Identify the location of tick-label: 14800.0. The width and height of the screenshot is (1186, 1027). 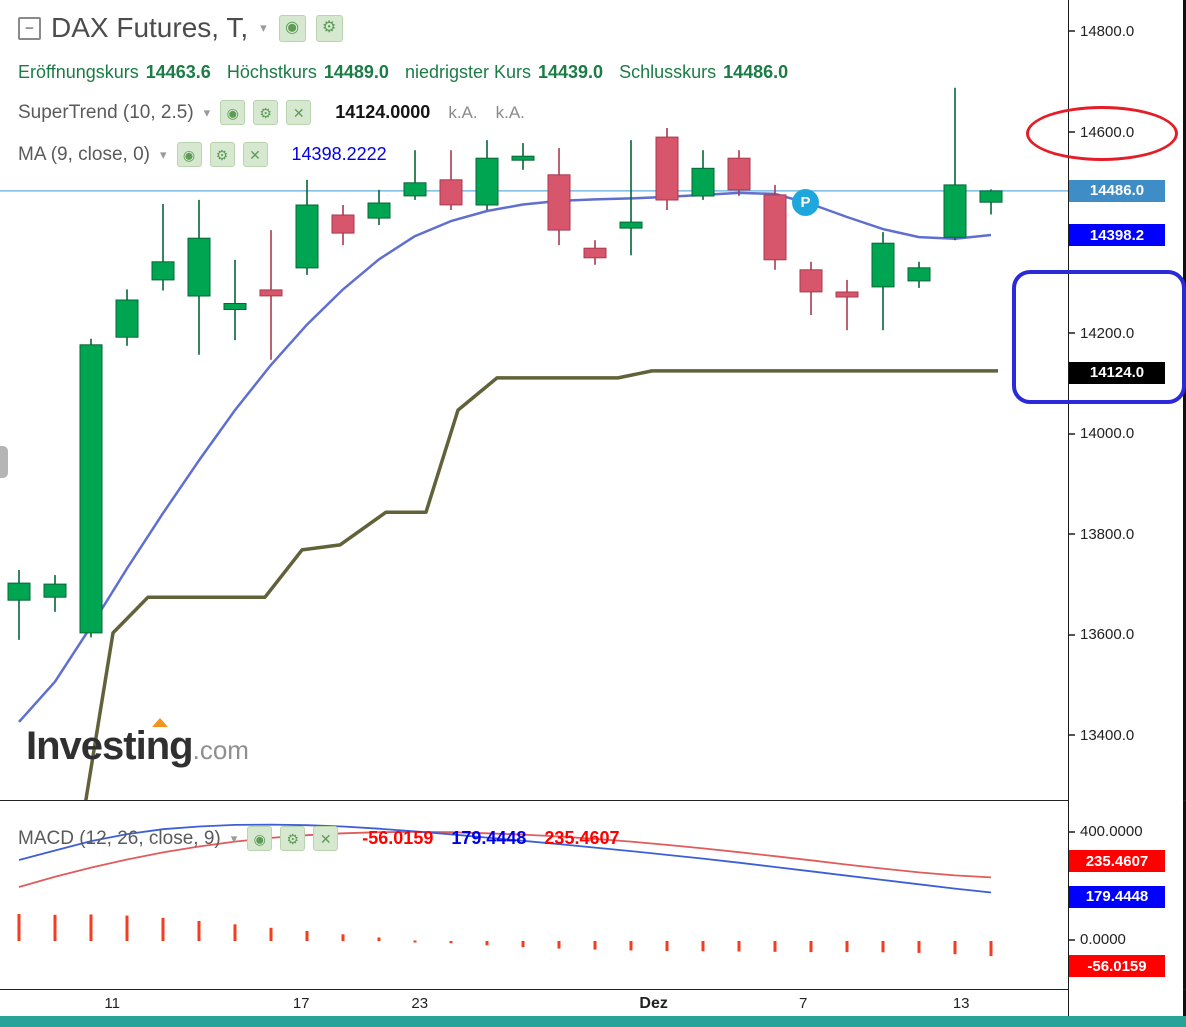
(1107, 31).